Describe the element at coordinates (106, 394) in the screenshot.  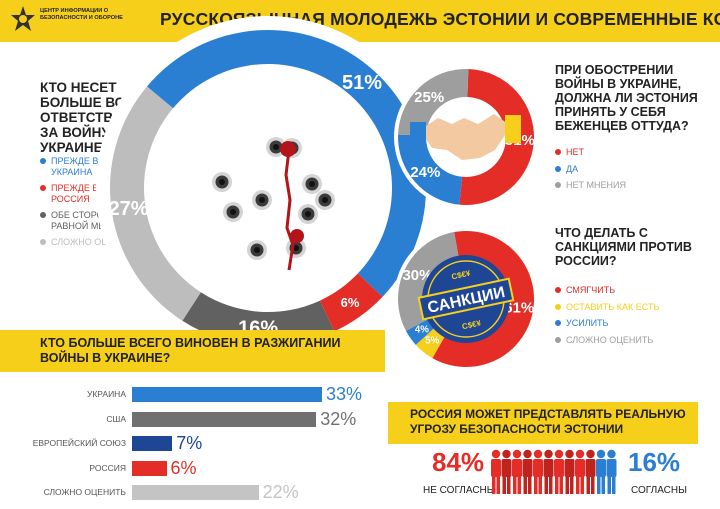
I see `bar-category-label: УКРАИНА` at that location.